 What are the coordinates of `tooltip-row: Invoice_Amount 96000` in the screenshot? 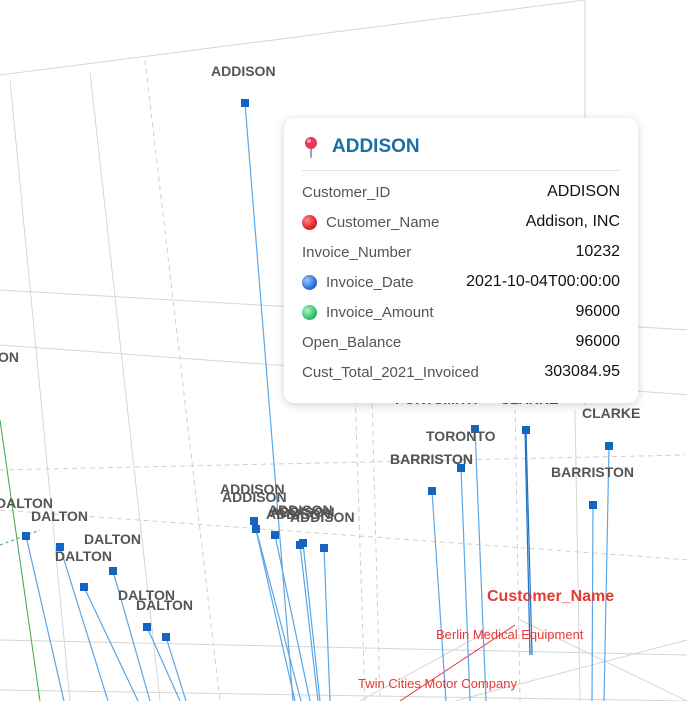 It's located at (461, 312).